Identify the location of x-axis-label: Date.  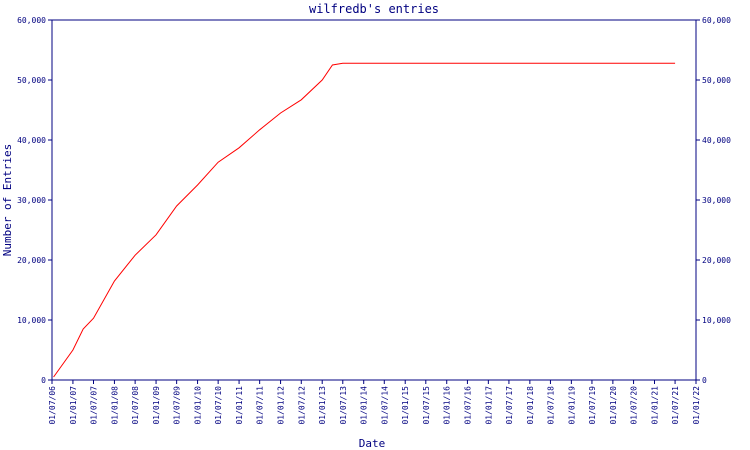
(372, 443).